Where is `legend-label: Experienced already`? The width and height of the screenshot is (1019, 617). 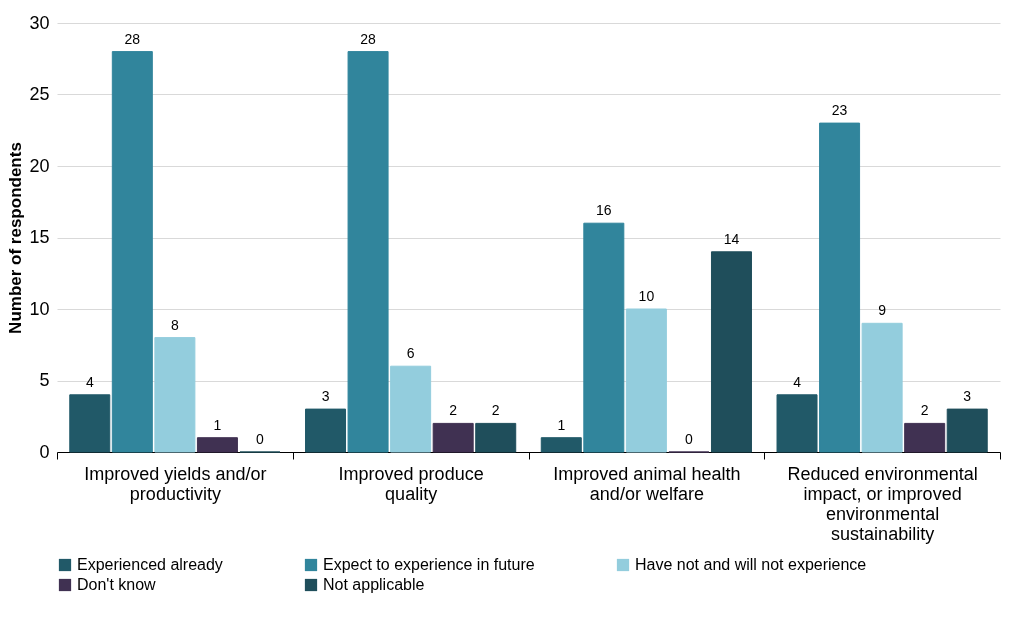 legend-label: Experienced already is located at coordinates (150, 564).